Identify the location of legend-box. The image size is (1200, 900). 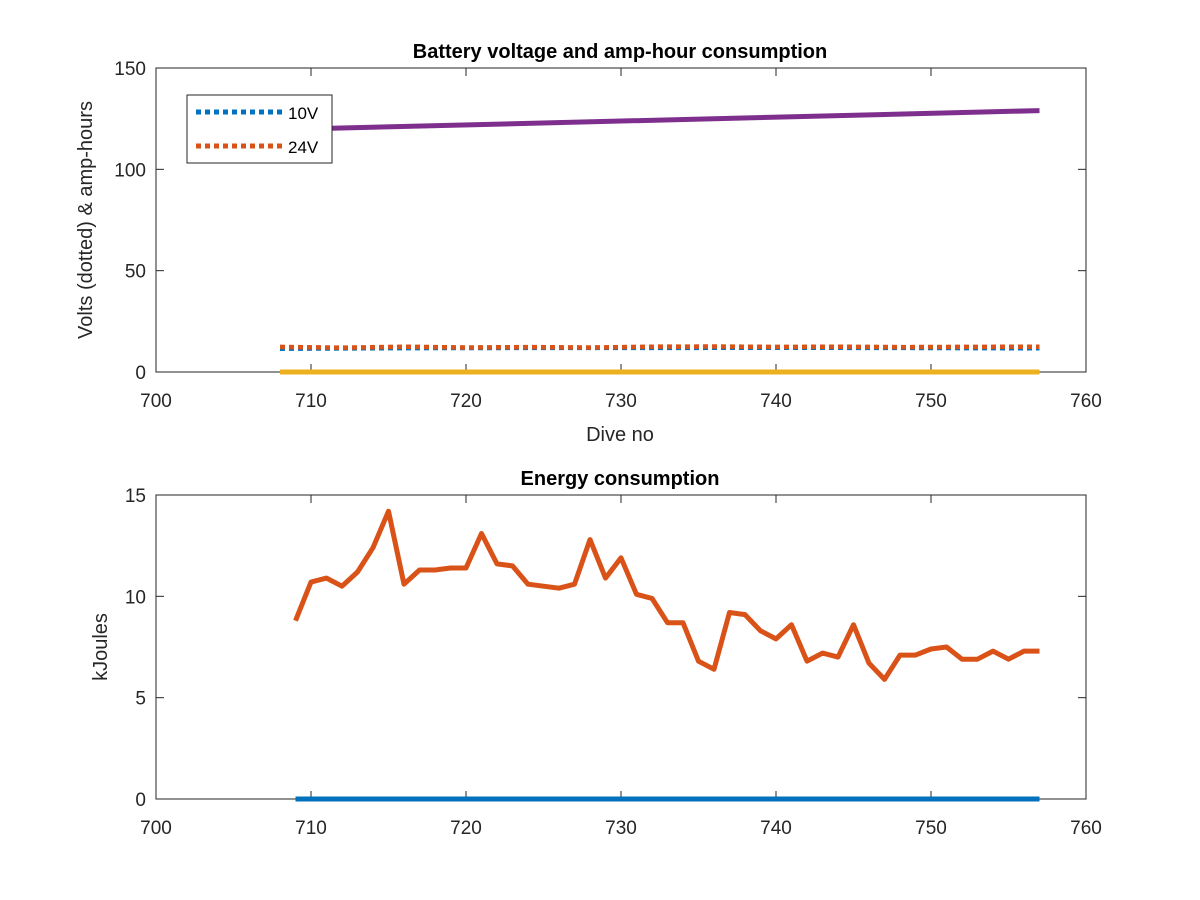
(259, 129).